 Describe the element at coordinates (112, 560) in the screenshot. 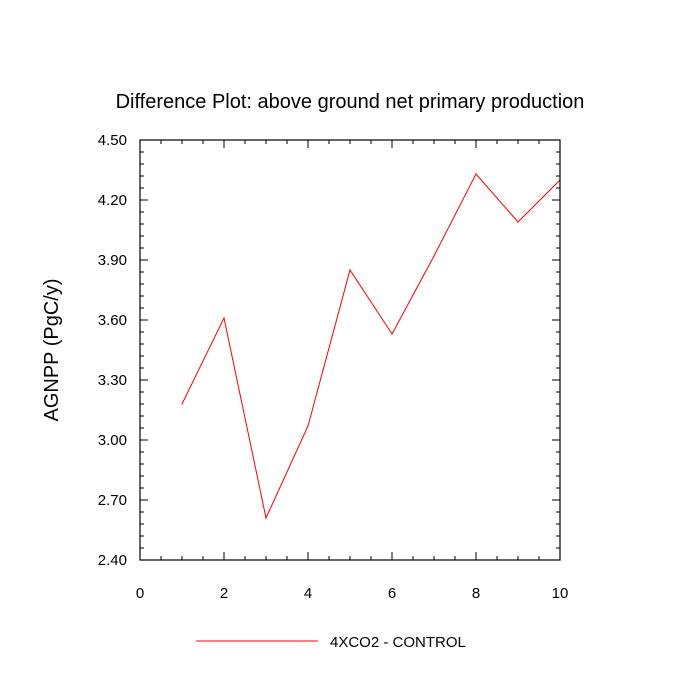

I see `y-tick-label: 2.40` at that location.